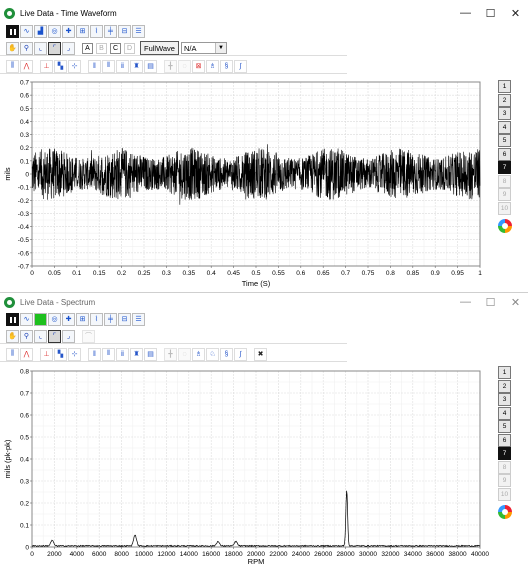 This screenshot has width=528, height=576. What do you see at coordinates (198, 354) in the screenshot?
I see `peak-list-icon: ♗` at bounding box center [198, 354].